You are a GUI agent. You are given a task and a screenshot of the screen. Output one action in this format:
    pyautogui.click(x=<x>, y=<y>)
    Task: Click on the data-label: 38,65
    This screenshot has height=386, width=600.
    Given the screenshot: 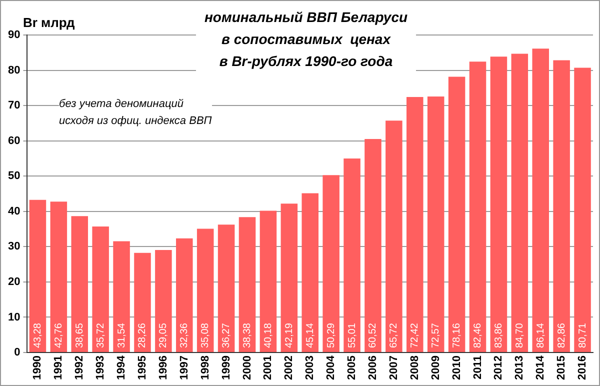 What is the action you would take?
    pyautogui.click(x=80, y=335)
    